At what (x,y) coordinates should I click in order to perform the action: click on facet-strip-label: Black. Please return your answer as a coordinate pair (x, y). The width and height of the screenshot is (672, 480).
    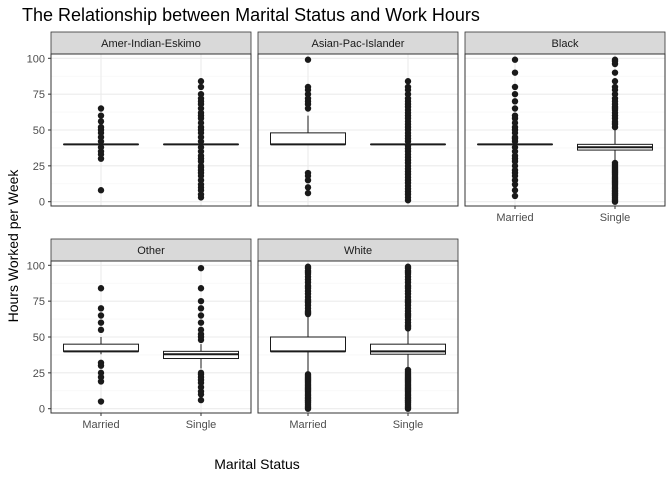
    Looking at the image, I should click on (565, 44).